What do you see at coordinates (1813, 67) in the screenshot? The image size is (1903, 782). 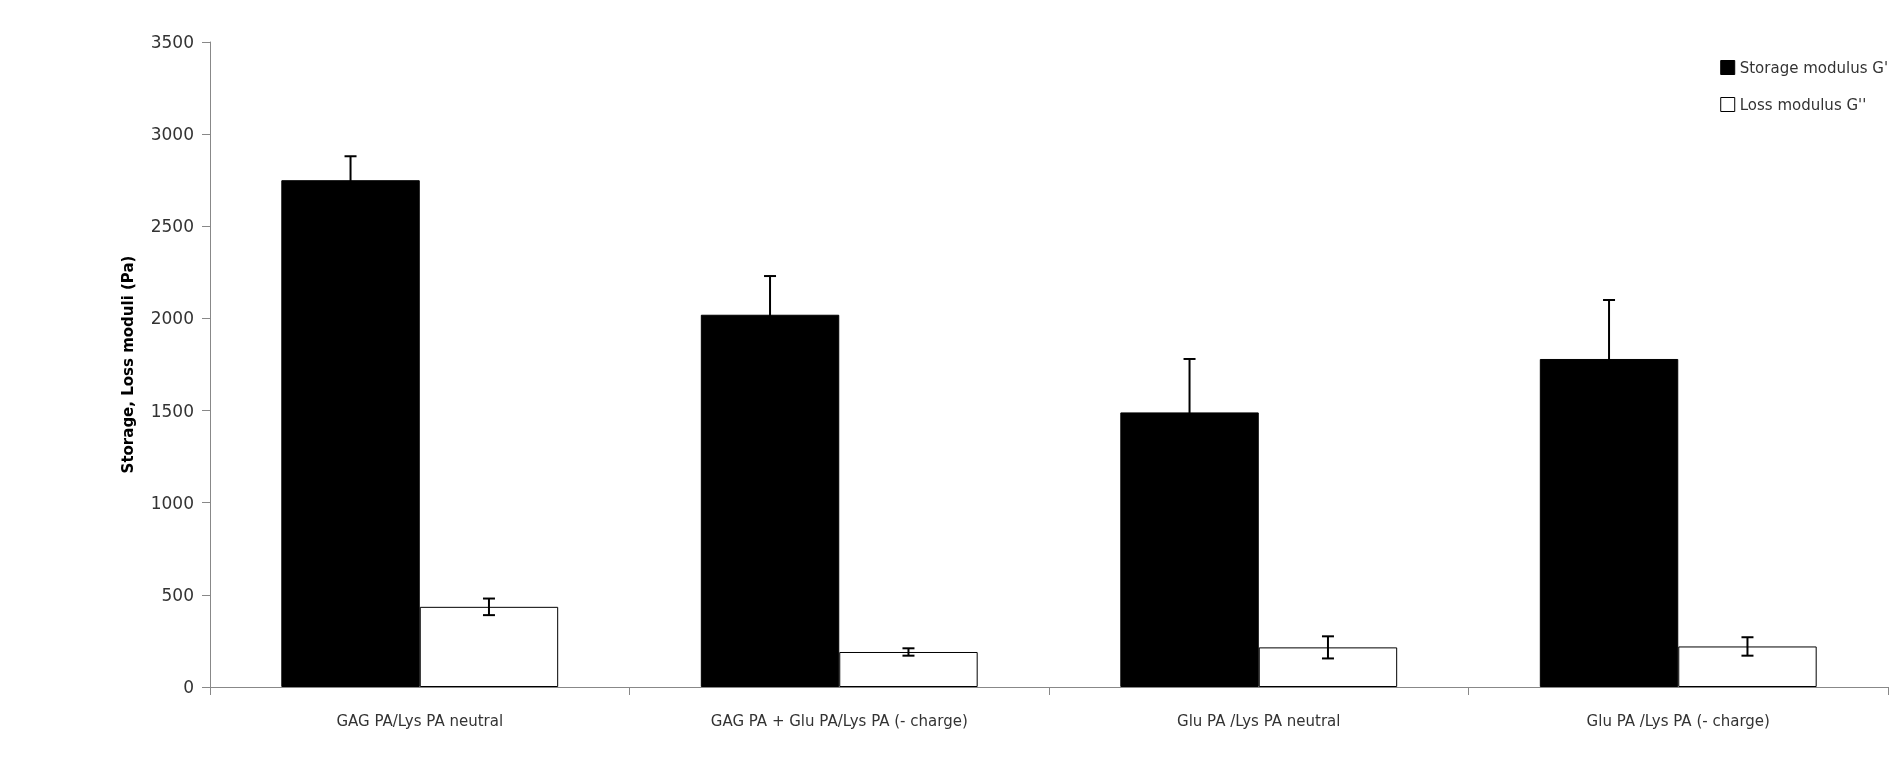 I see `legend-label: Storage modulus G'` at bounding box center [1813, 67].